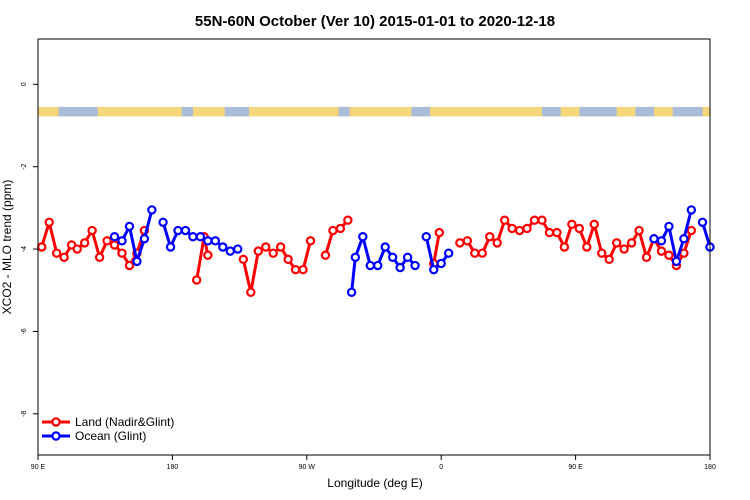 The height and width of the screenshot is (500, 750). Describe the element at coordinates (7, 247) in the screenshot. I see `y-axis-label: XCO2 - MLO trend (ppm)` at that location.